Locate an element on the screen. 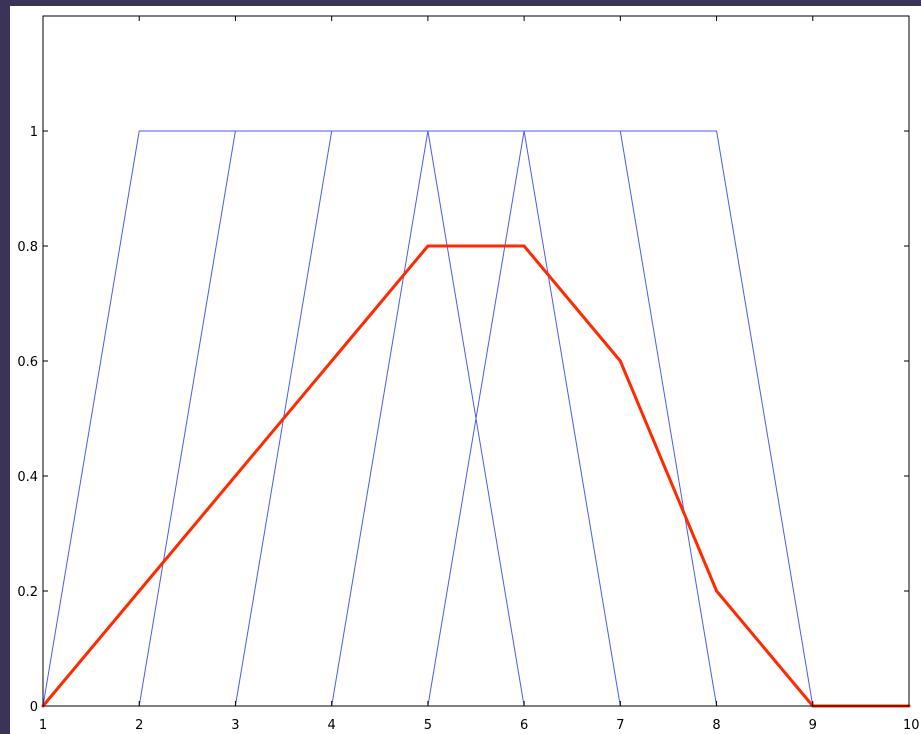 The width and height of the screenshot is (921, 734). x-tick-label: 9 is located at coordinates (813, 725).